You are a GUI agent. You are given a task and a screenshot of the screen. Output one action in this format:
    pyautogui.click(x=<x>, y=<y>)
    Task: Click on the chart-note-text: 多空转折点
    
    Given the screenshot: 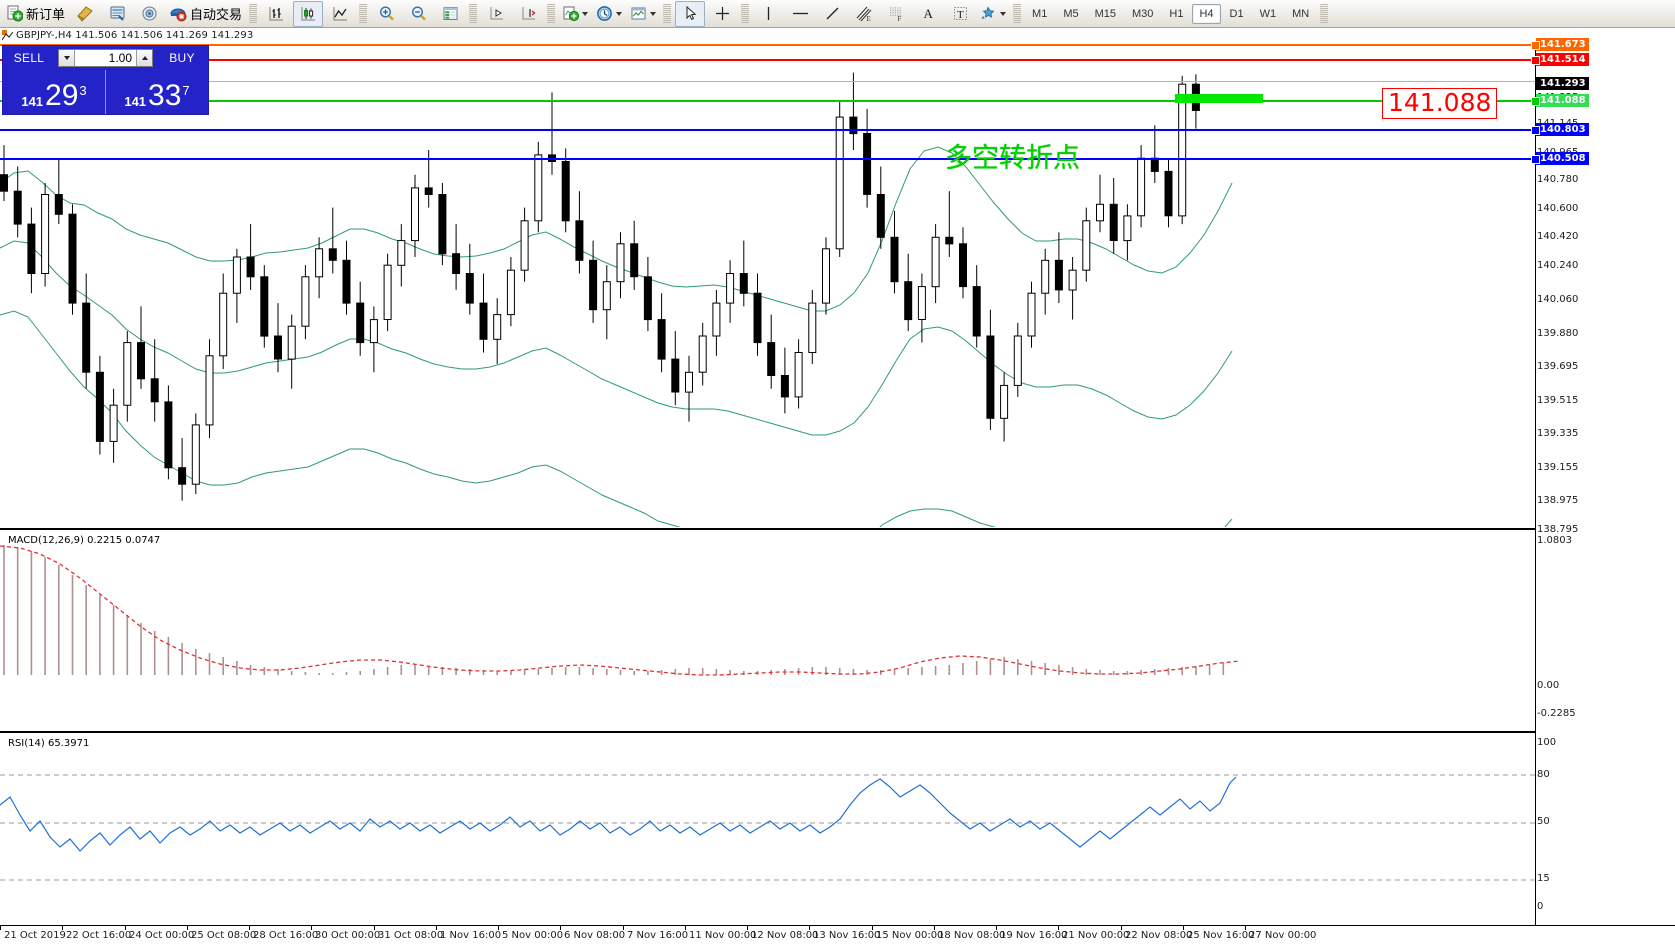 What is the action you would take?
    pyautogui.click(x=1012, y=158)
    